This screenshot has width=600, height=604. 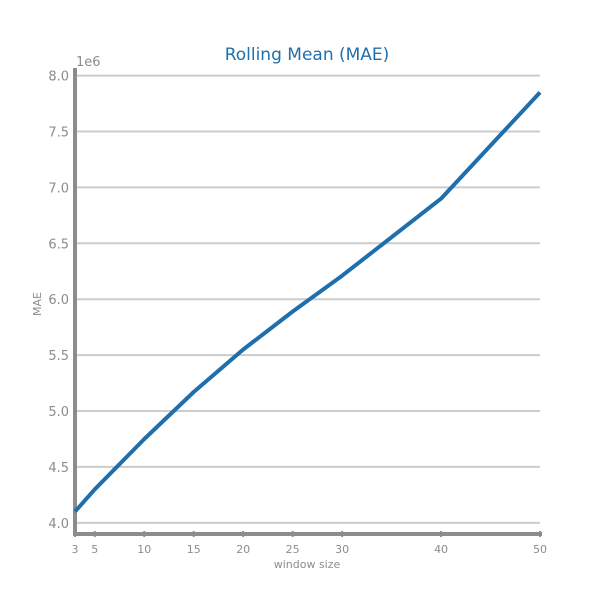 What do you see at coordinates (144, 549) in the screenshot?
I see `x-tick-label: 10` at bounding box center [144, 549].